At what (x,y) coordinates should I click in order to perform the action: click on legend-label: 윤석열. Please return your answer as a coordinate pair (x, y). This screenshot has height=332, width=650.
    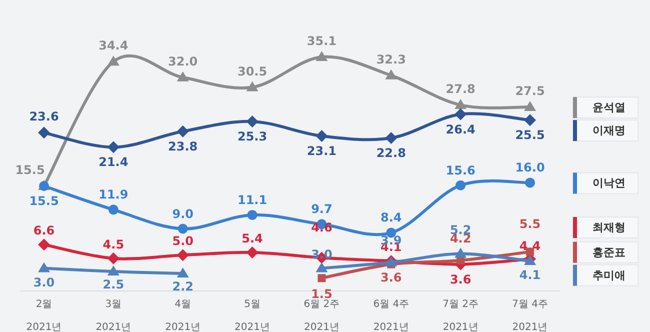
    Looking at the image, I should click on (609, 107).